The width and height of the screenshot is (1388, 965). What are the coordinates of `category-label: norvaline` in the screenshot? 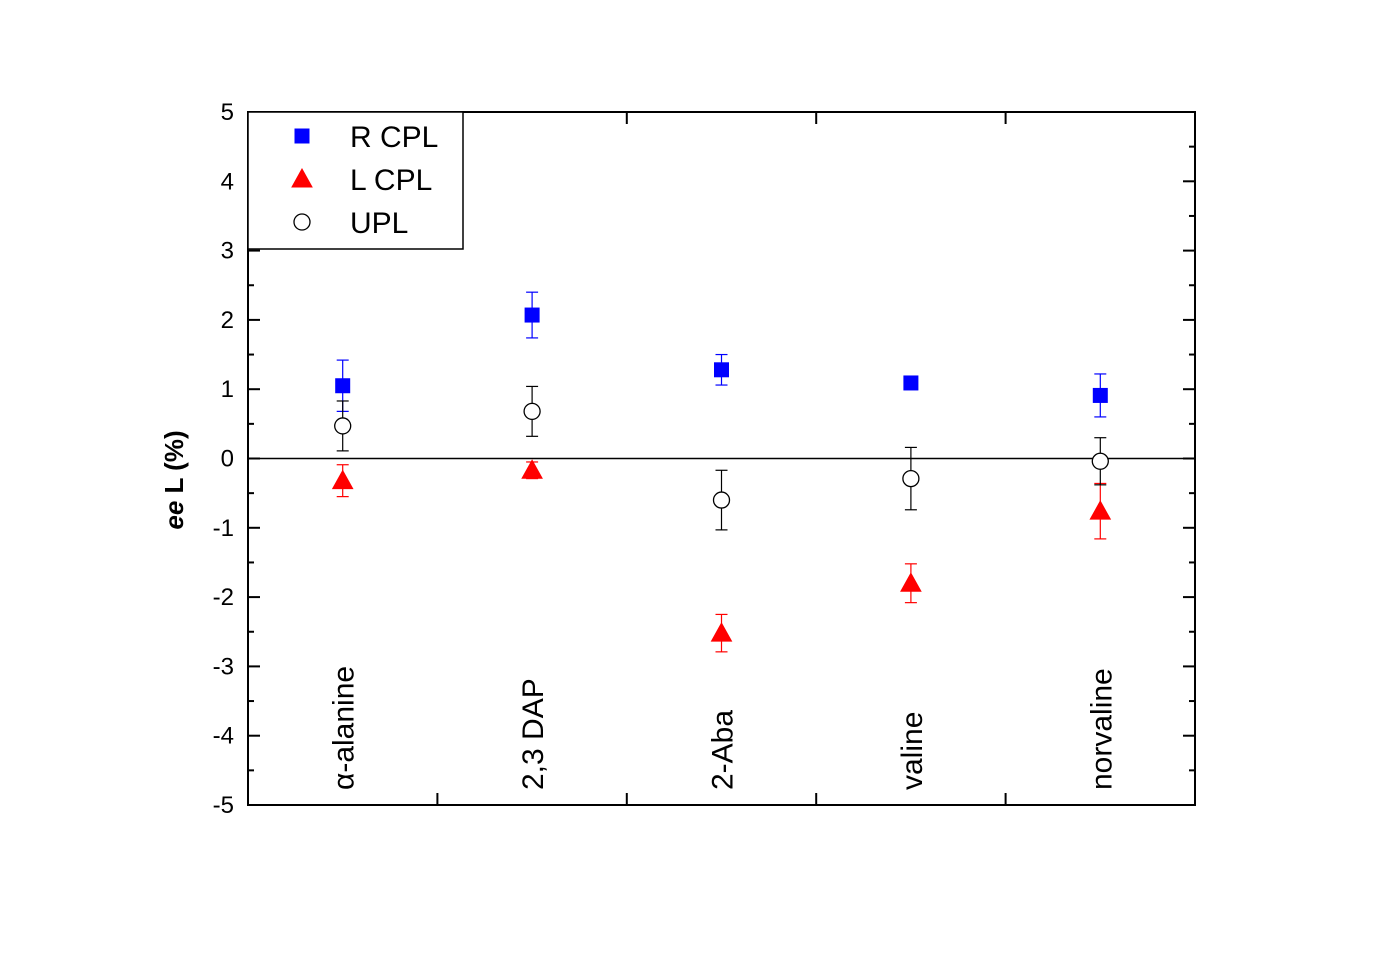 It's located at (1101, 729).